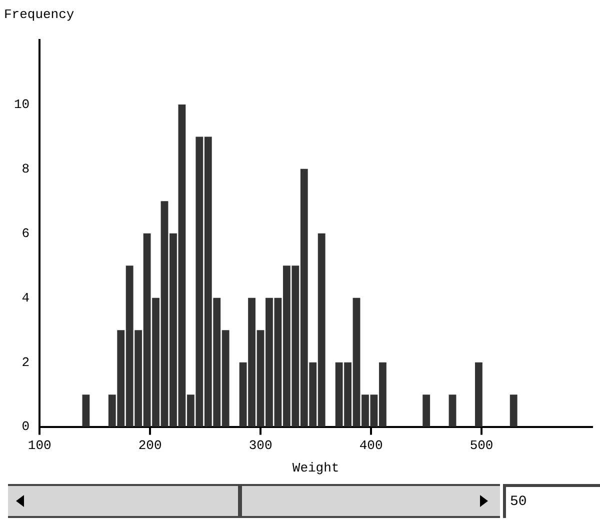 The width and height of the screenshot is (600, 529). I want to click on y-axis-title: Frequency, so click(39, 14).